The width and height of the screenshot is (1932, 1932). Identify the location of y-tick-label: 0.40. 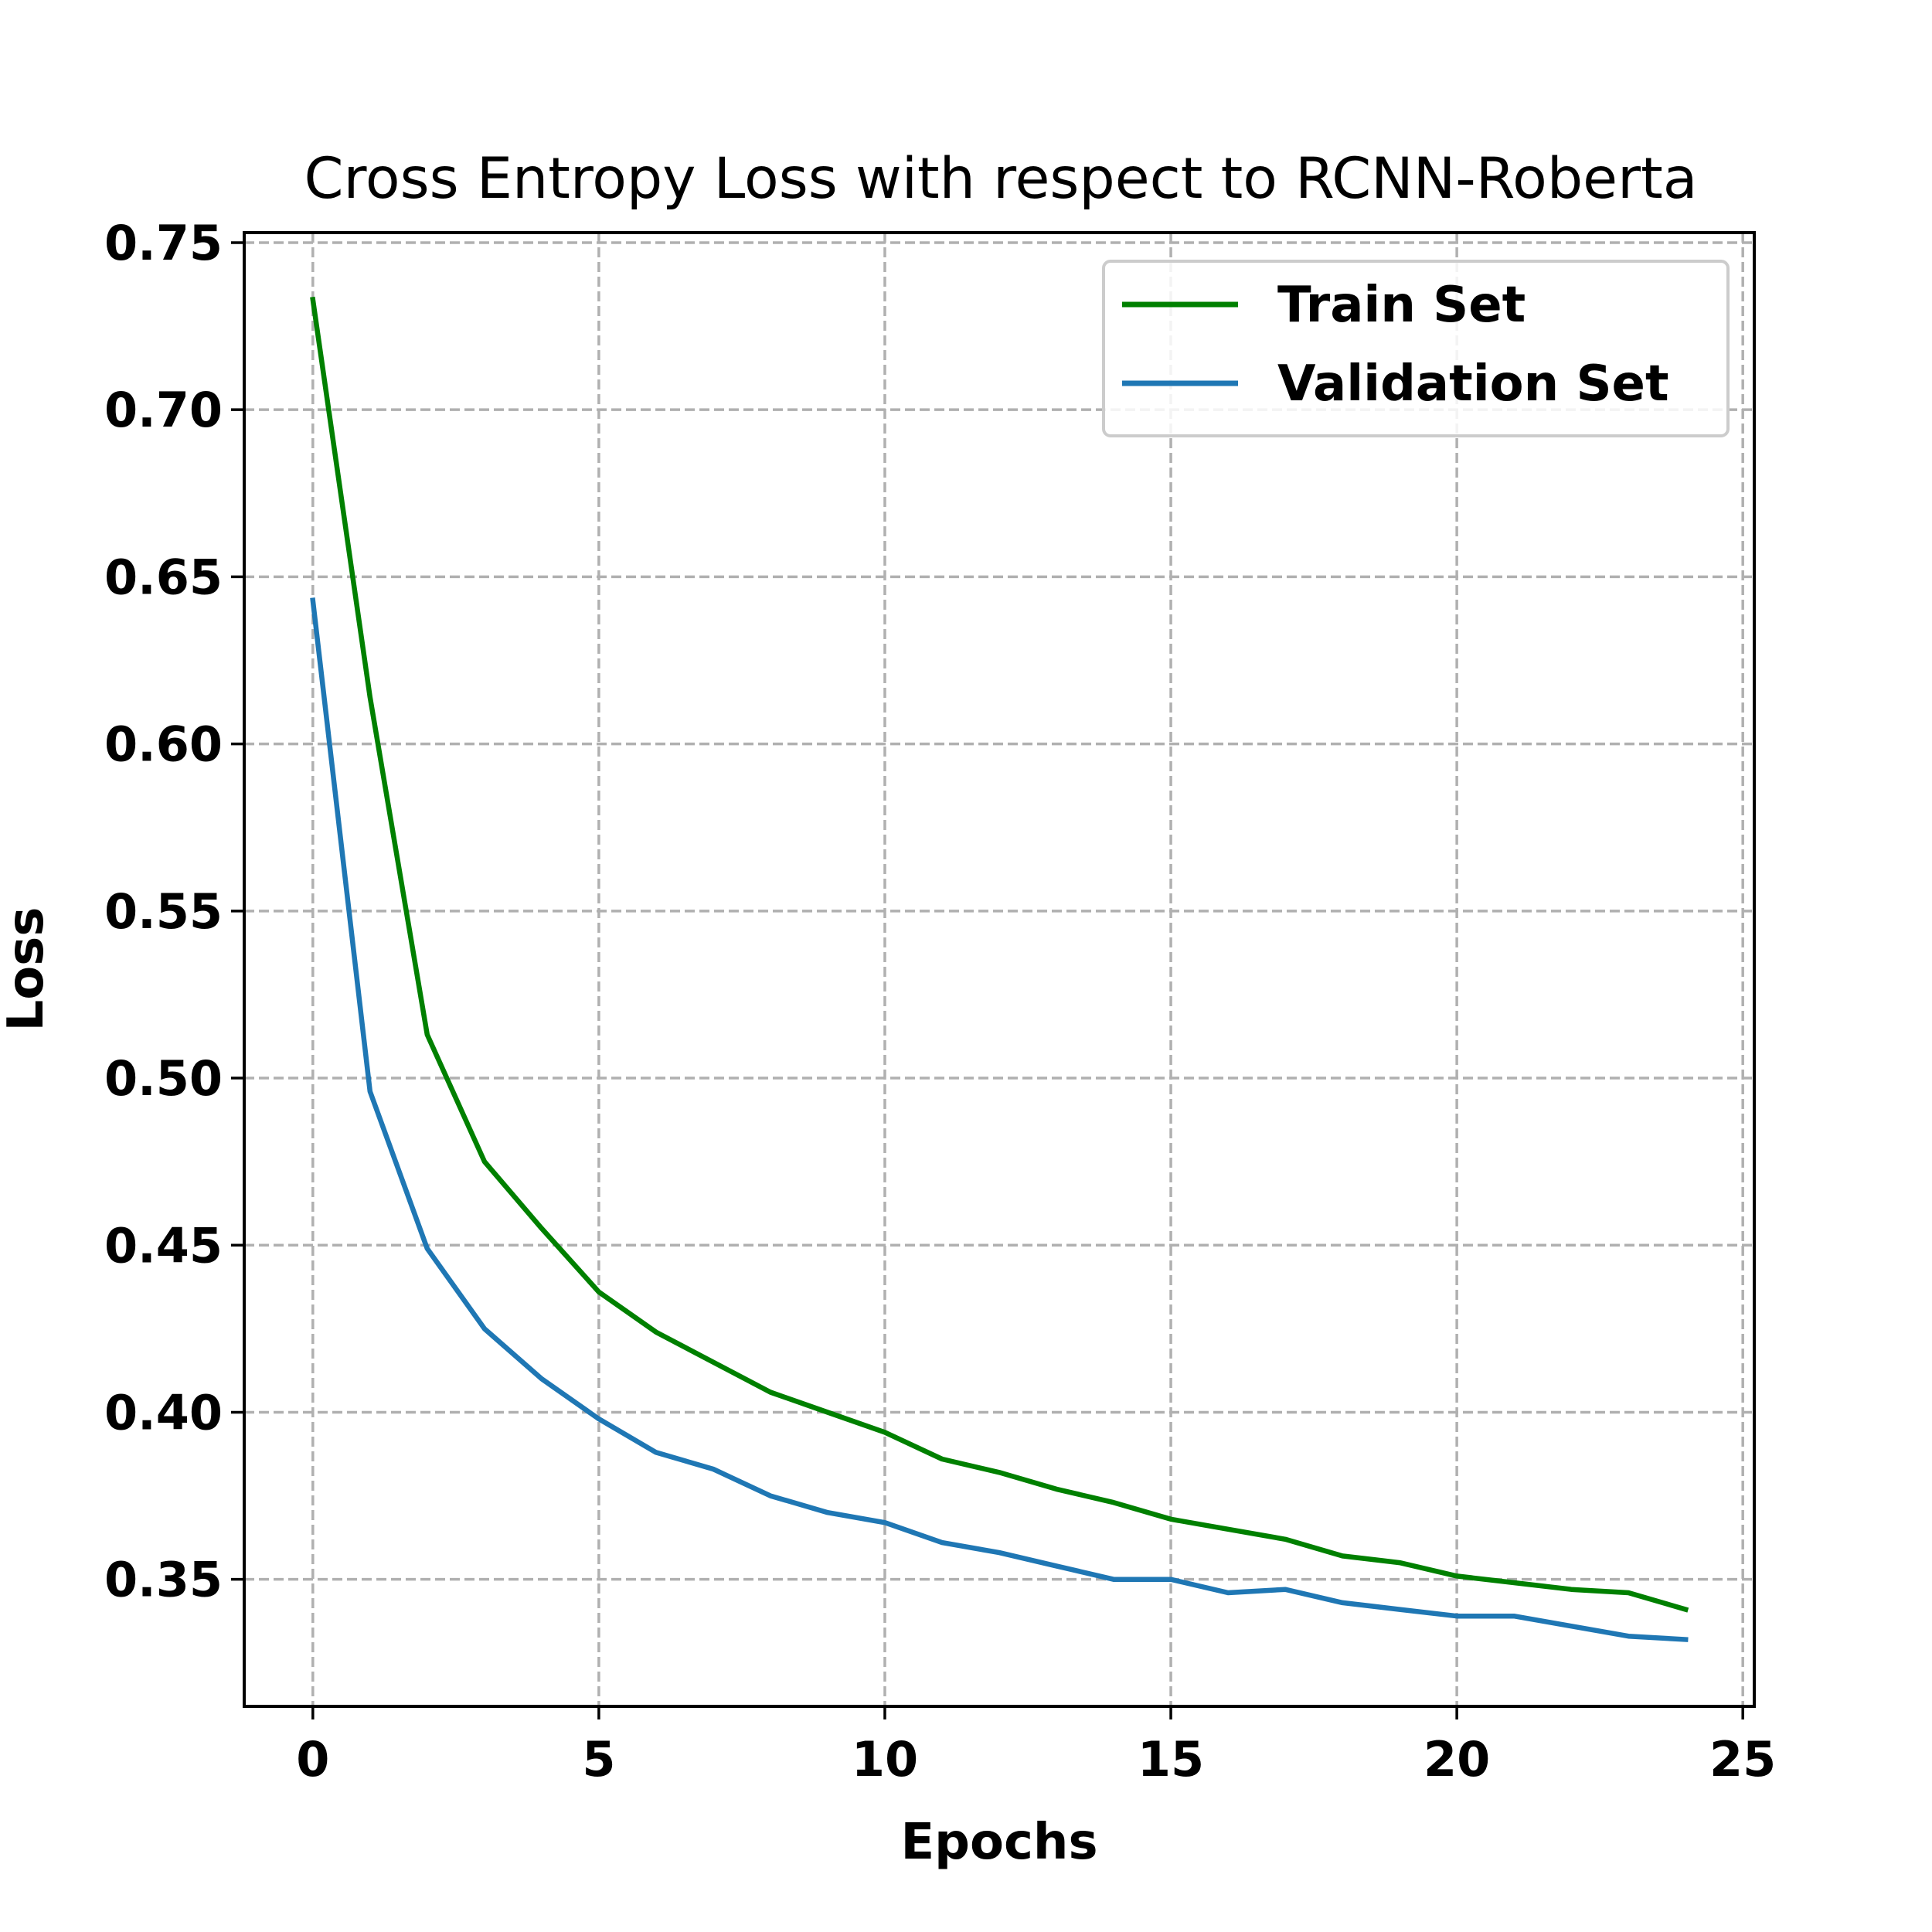
(163, 1412).